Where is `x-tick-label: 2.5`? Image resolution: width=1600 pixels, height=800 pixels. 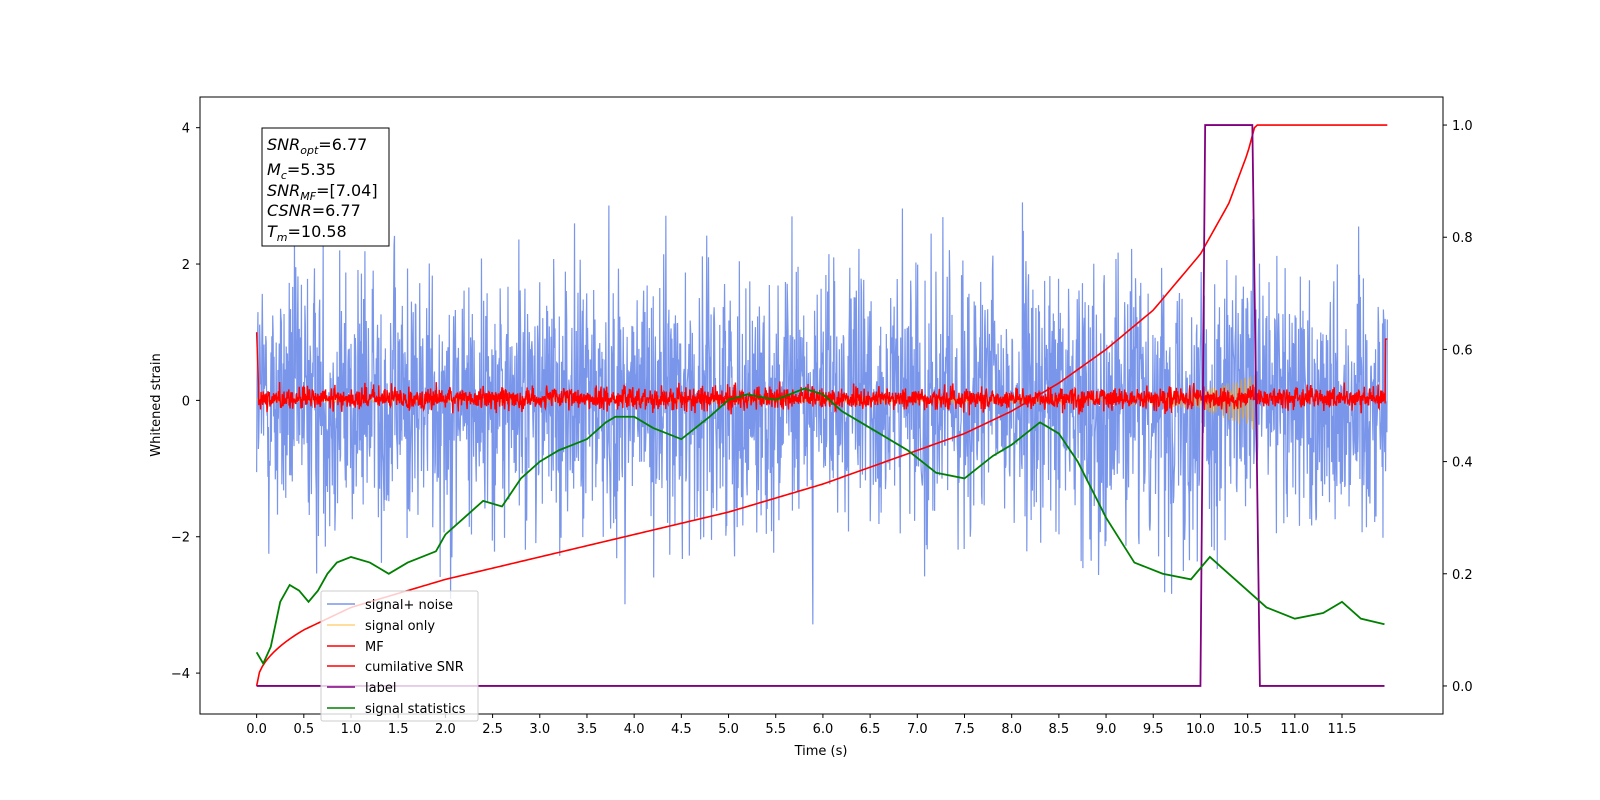
x-tick-label: 2.5 is located at coordinates (492, 729).